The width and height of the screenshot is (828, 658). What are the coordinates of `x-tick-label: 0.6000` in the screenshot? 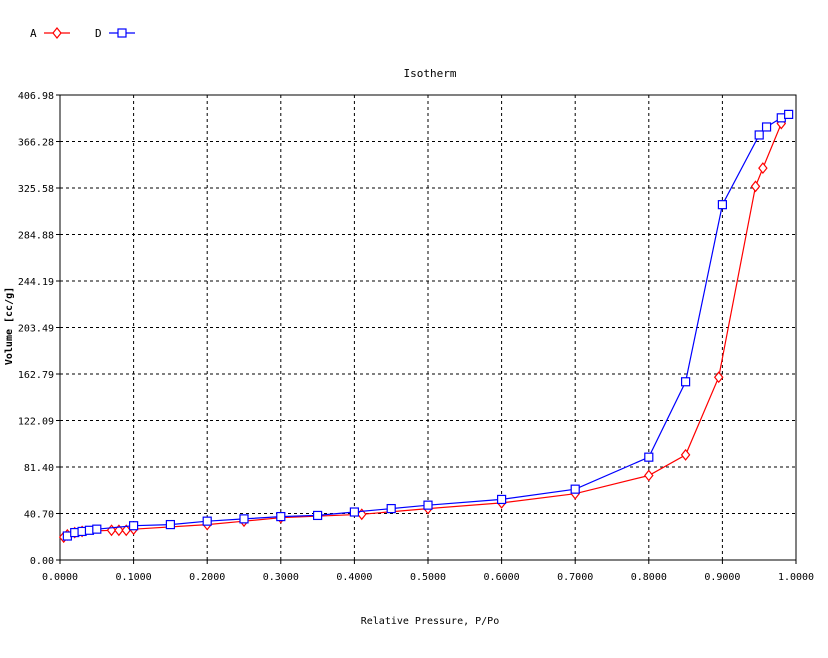 It's located at (502, 577).